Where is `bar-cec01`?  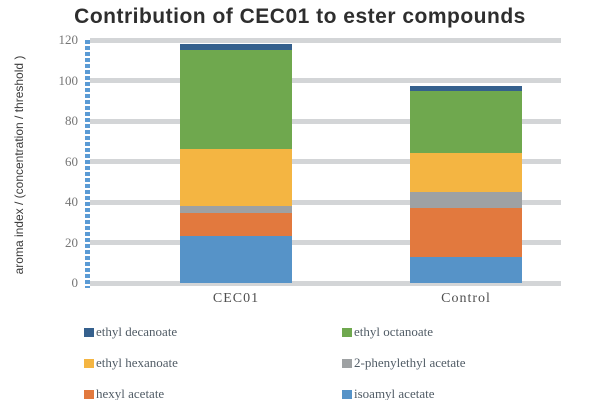 bar-cec01 is located at coordinates (236, 161).